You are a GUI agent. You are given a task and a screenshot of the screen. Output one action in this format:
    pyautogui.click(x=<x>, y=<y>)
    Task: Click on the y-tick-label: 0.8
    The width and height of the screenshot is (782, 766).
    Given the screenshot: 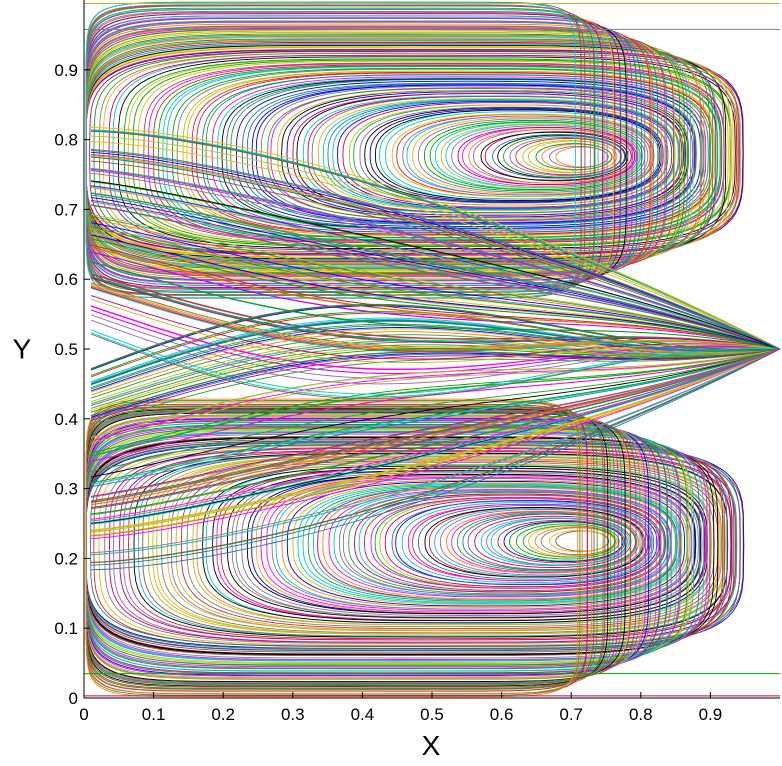 What is the action you would take?
    pyautogui.click(x=66, y=140)
    